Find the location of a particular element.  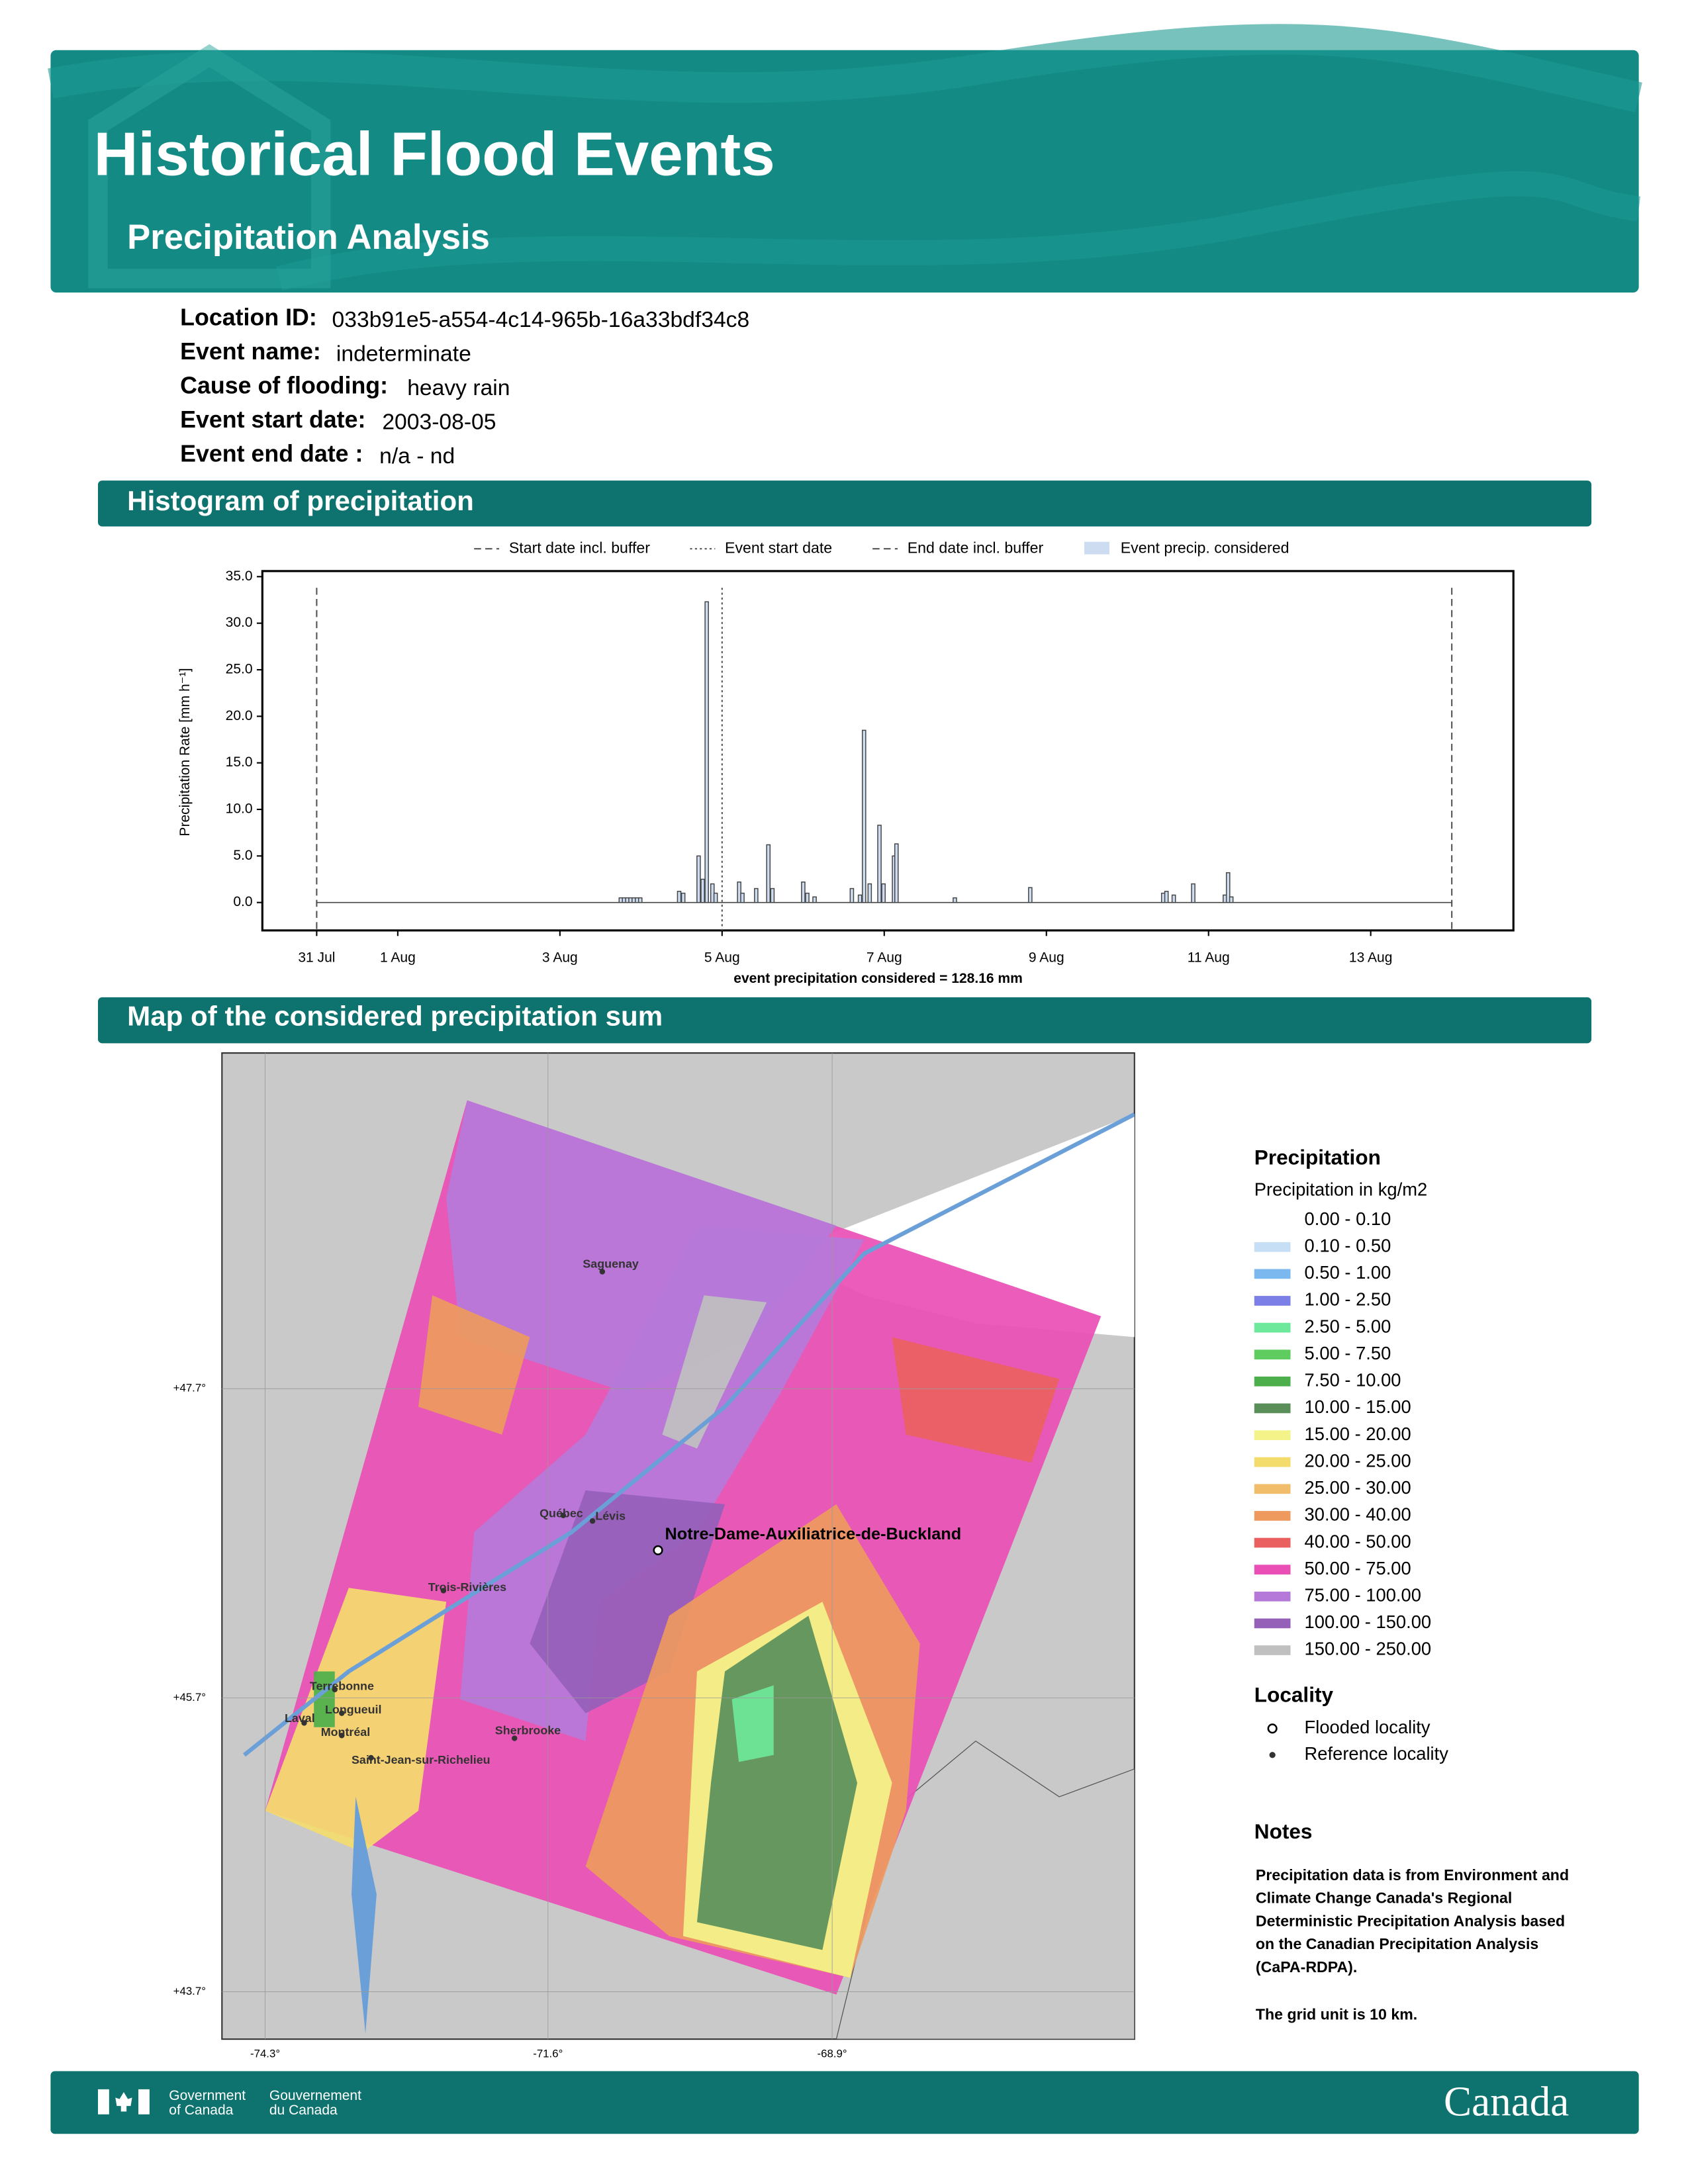

city-label: Saint-Jean-sur-Richelieu is located at coordinates (421, 1760).